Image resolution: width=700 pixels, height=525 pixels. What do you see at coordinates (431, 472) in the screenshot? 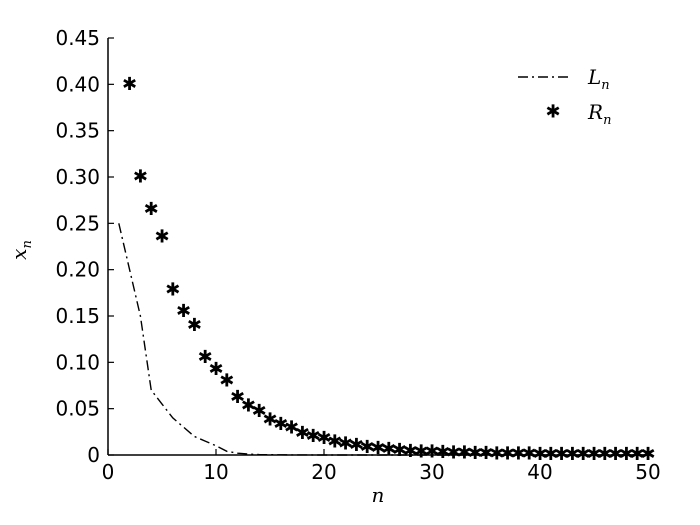
I see `x-tick-label: 30` at bounding box center [431, 472].